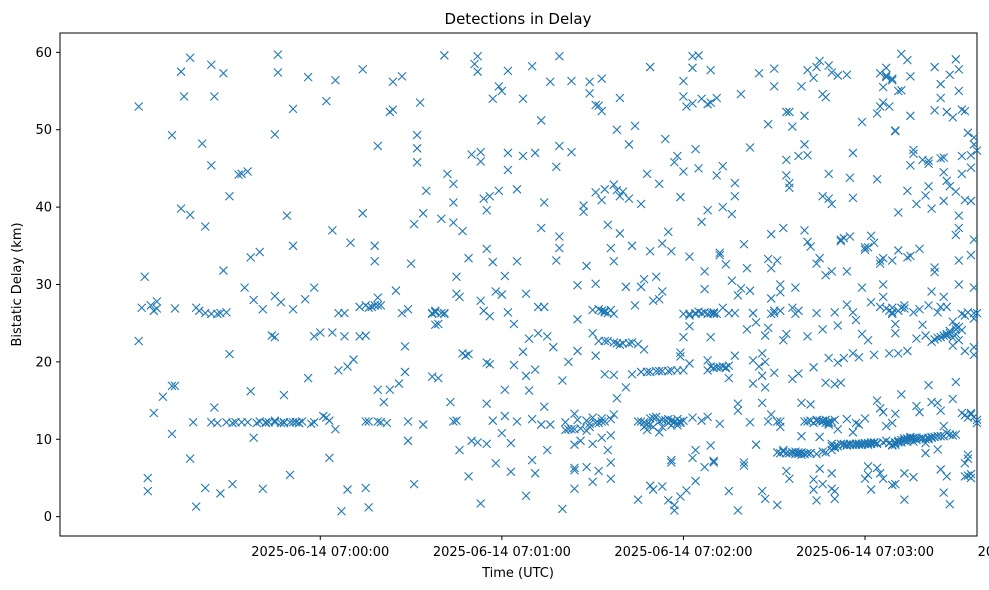 The height and width of the screenshot is (590, 989). What do you see at coordinates (43, 285) in the screenshot?
I see `y-tick-label: 30` at bounding box center [43, 285].